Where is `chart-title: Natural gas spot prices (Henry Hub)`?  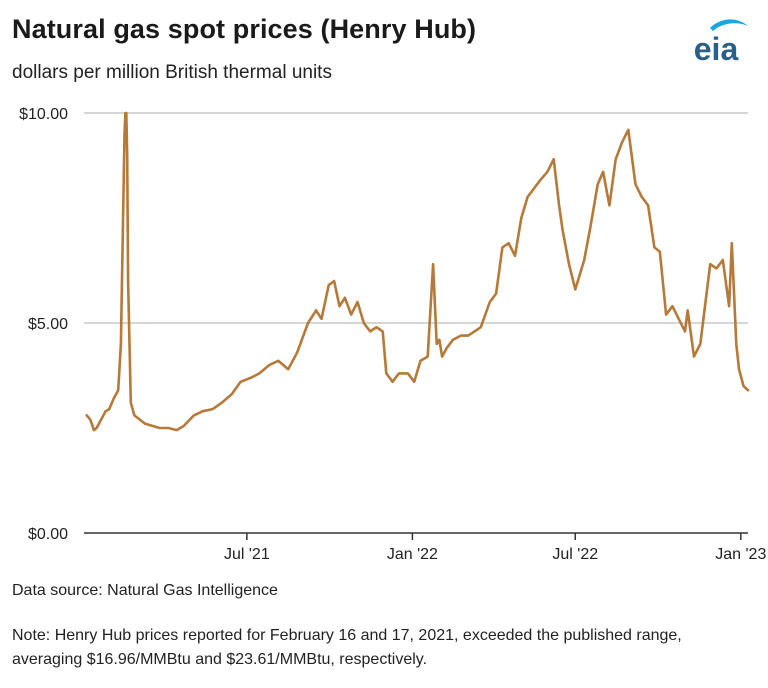 chart-title: Natural gas spot prices (Henry Hub) is located at coordinates (244, 29).